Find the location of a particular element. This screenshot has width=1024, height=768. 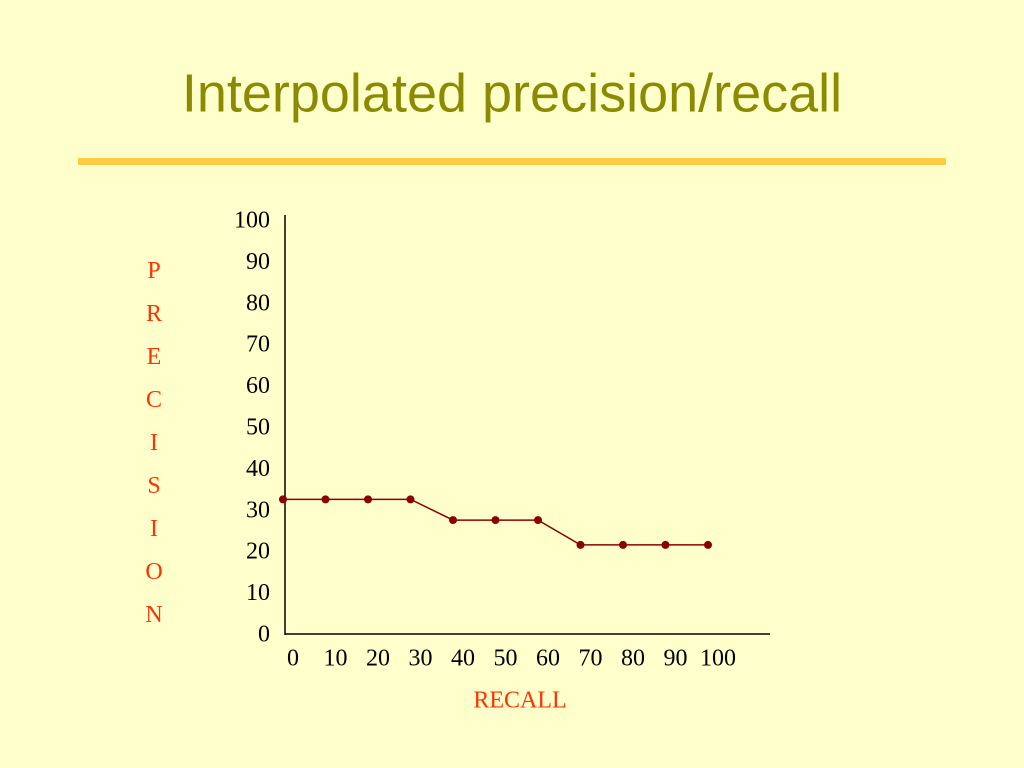

y-tick-label: 90 is located at coordinates (258, 262).